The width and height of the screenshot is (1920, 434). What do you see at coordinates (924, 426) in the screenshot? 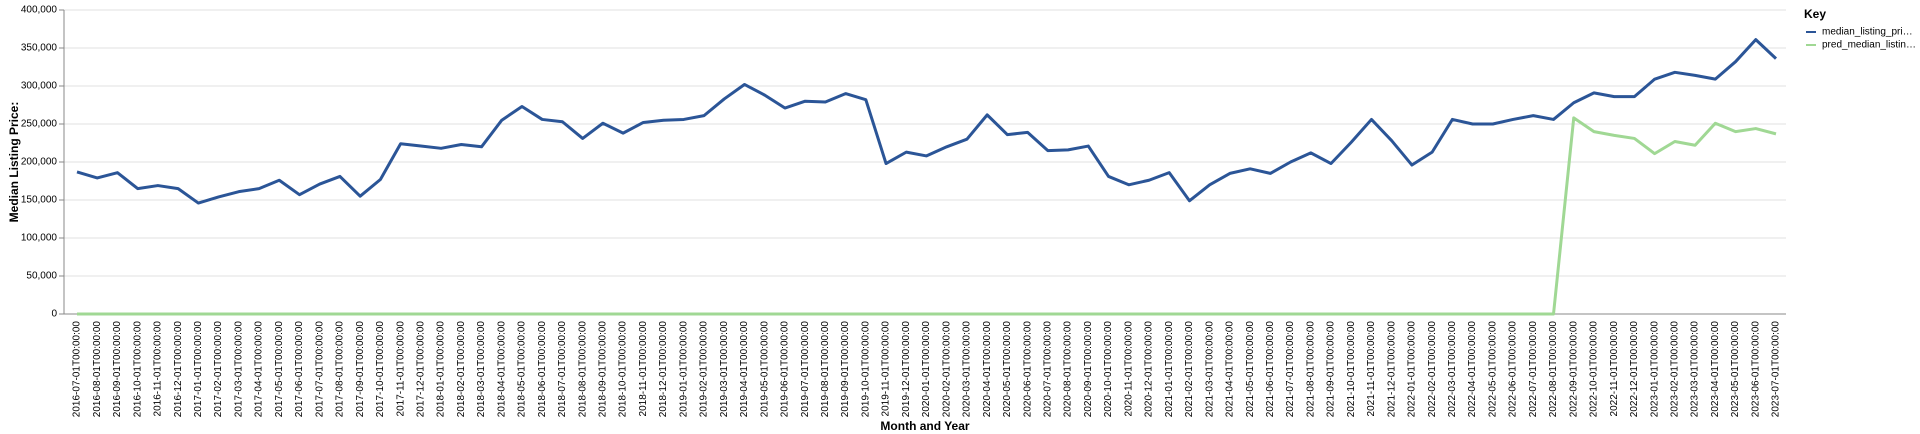
I see `x-axis-title: Month and Year` at bounding box center [924, 426].